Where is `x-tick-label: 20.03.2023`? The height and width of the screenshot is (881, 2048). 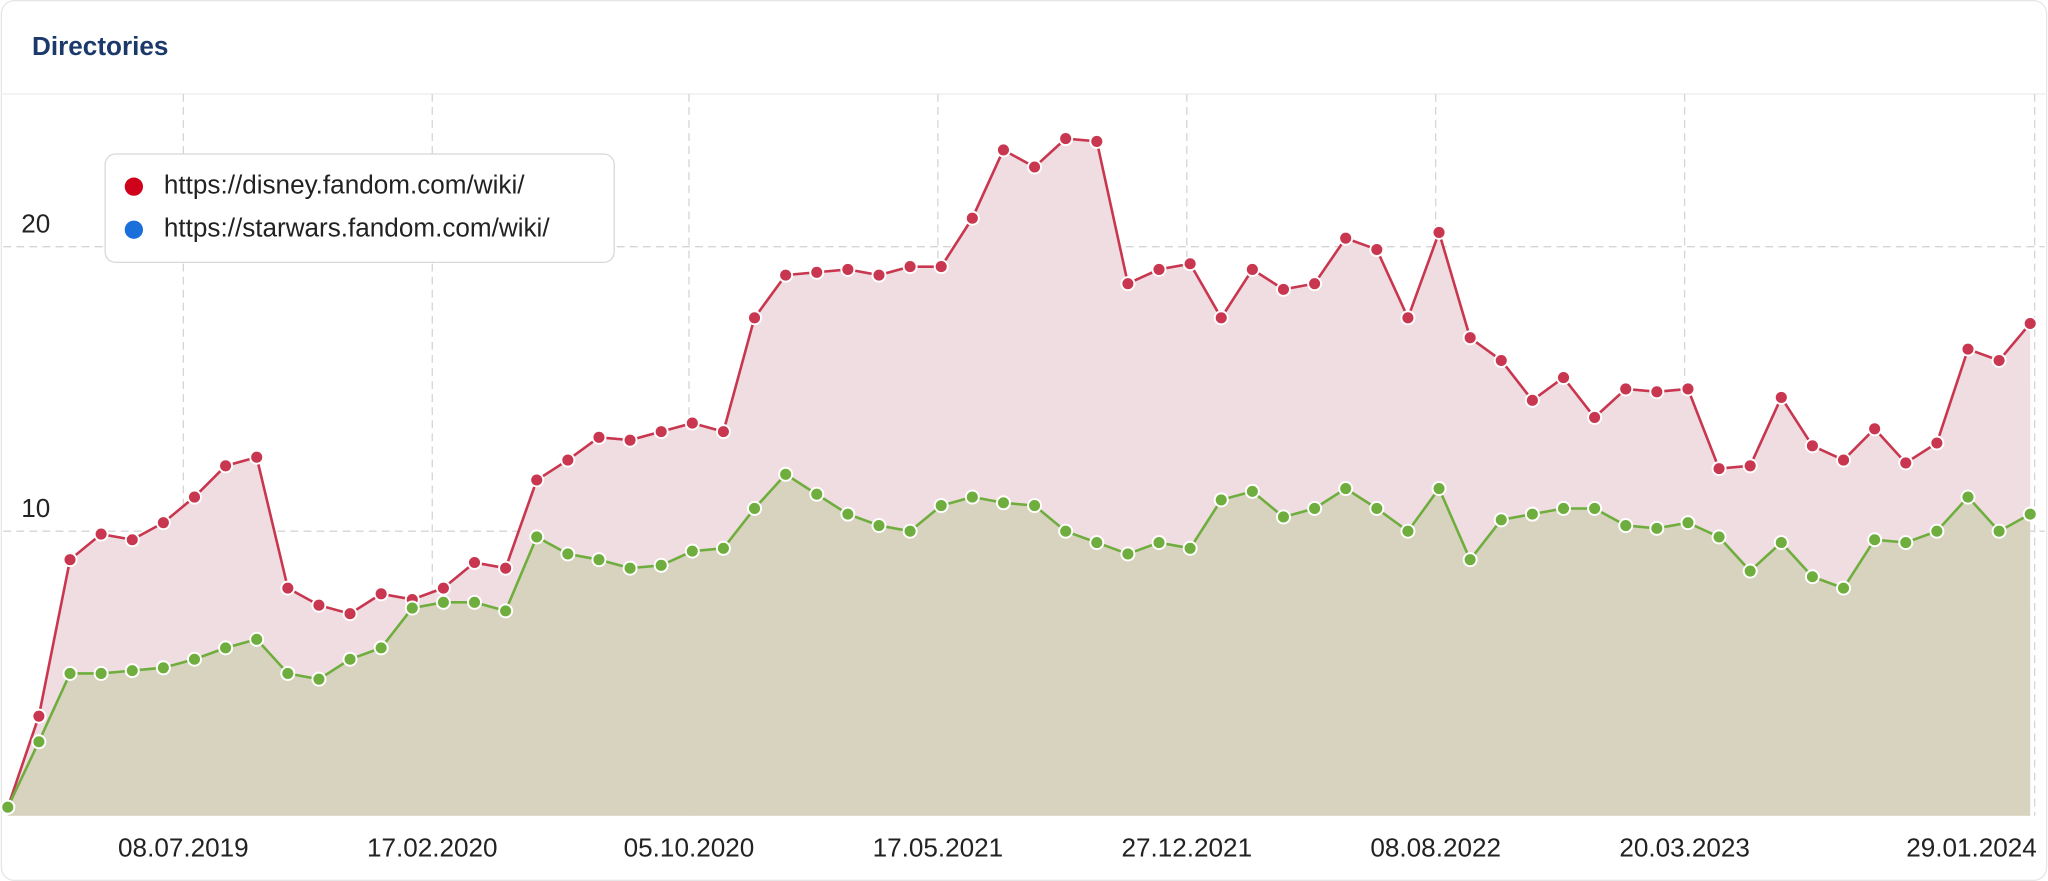
x-tick-label: 20.03.2023 is located at coordinates (1684, 848).